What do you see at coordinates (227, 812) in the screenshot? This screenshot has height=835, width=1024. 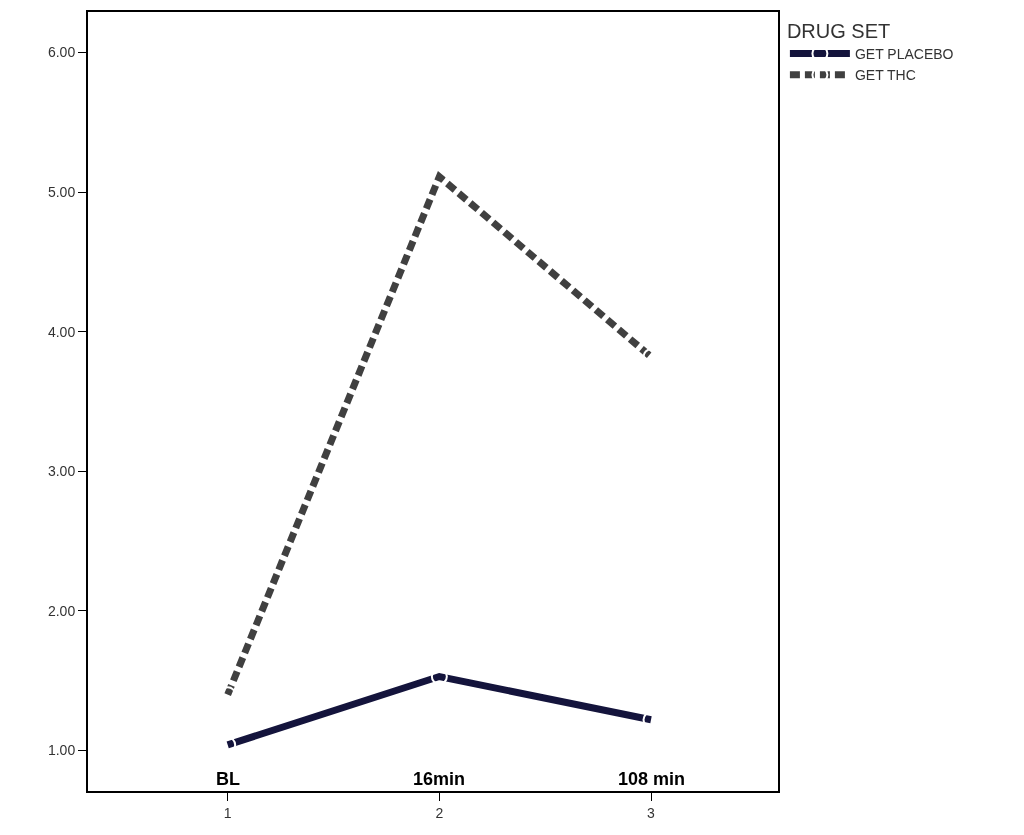 I see `x-tick-label: 1` at bounding box center [227, 812].